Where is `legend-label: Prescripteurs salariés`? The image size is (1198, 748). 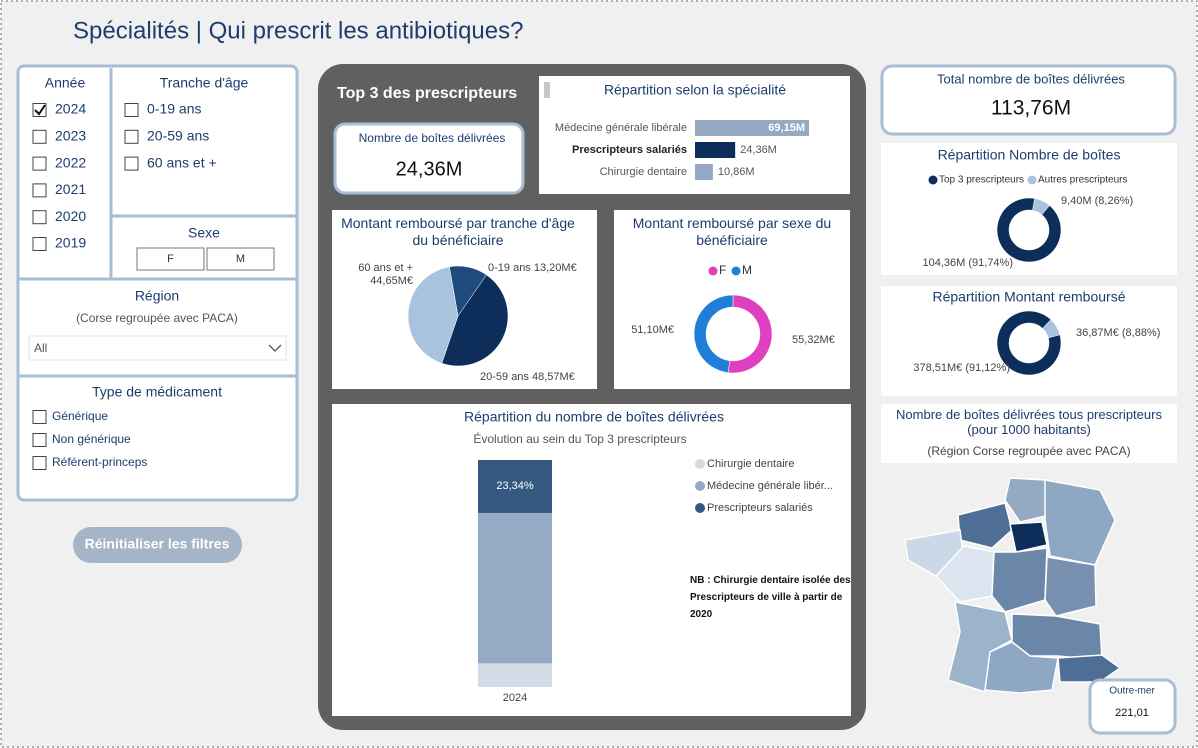 legend-label: Prescripteurs salariés is located at coordinates (760, 508).